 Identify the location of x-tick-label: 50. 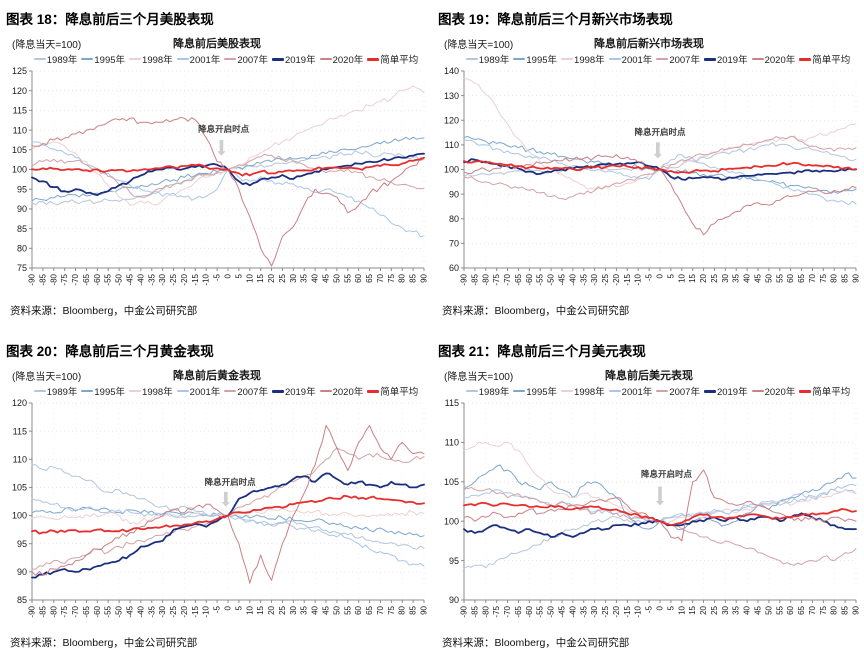
(768, 609).